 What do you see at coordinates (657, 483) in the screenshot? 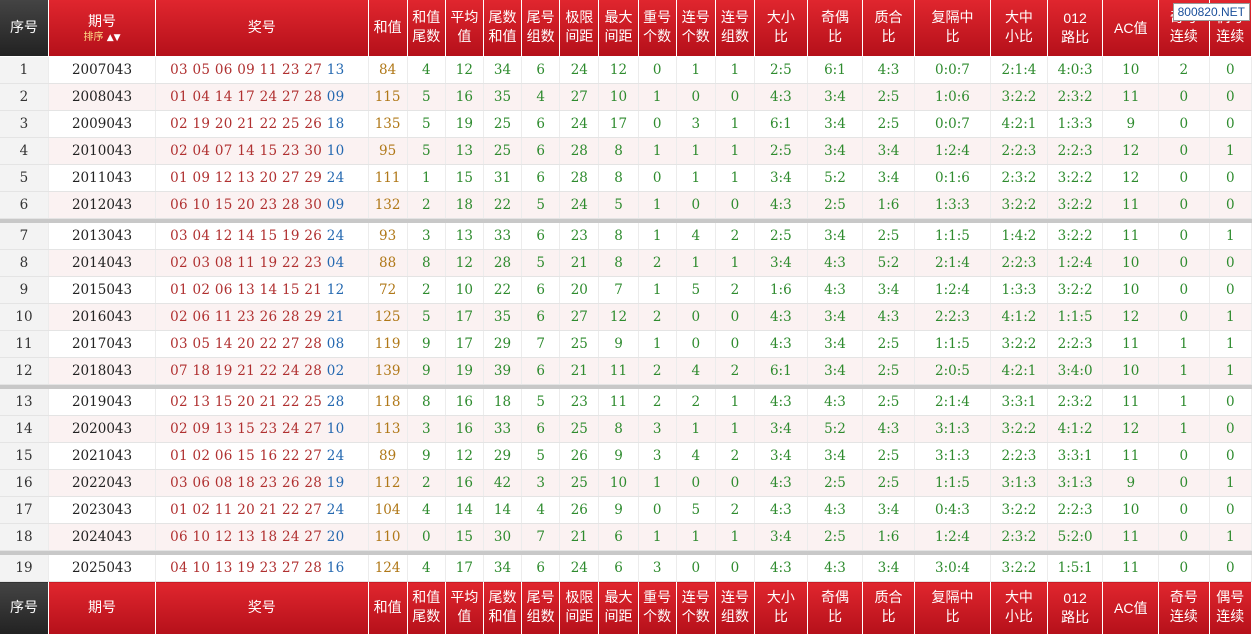
I see `row-repeat: 1` at bounding box center [657, 483].